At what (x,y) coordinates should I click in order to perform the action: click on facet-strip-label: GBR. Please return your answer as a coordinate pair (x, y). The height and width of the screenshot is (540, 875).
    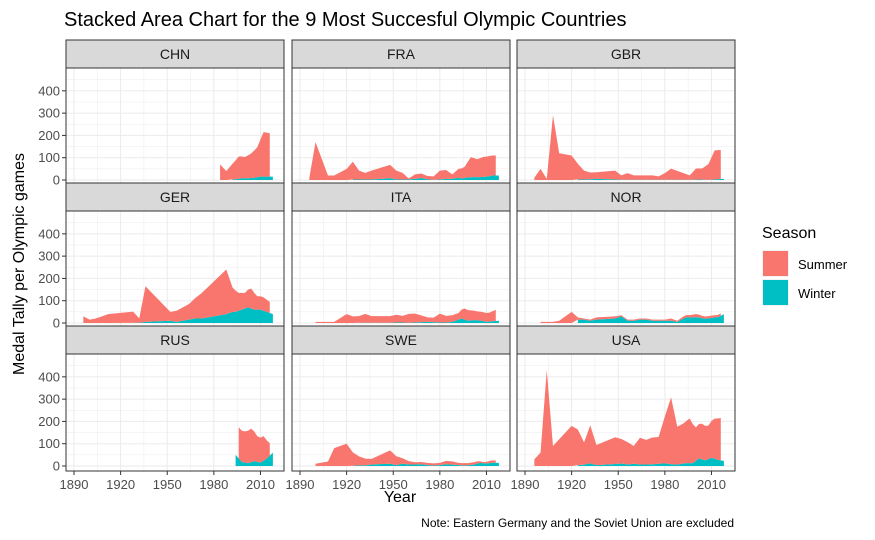
    Looking at the image, I should click on (626, 54).